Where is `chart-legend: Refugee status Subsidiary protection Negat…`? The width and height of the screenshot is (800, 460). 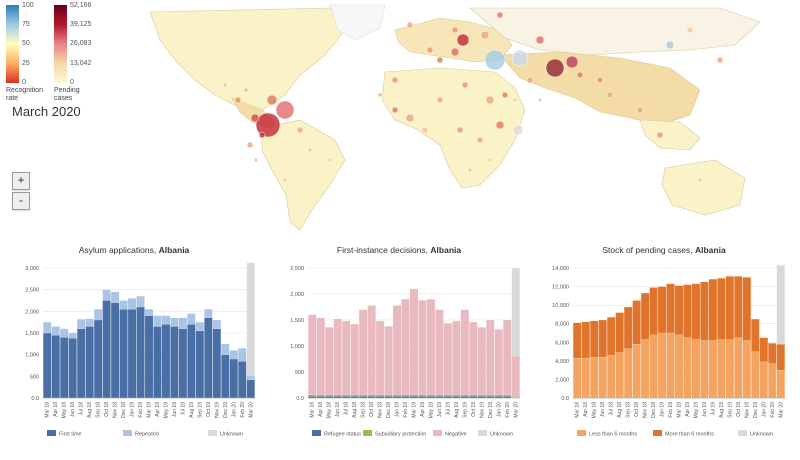 chart-legend: Refugee status Subsidiary protection Negat… is located at coordinates (412, 434).